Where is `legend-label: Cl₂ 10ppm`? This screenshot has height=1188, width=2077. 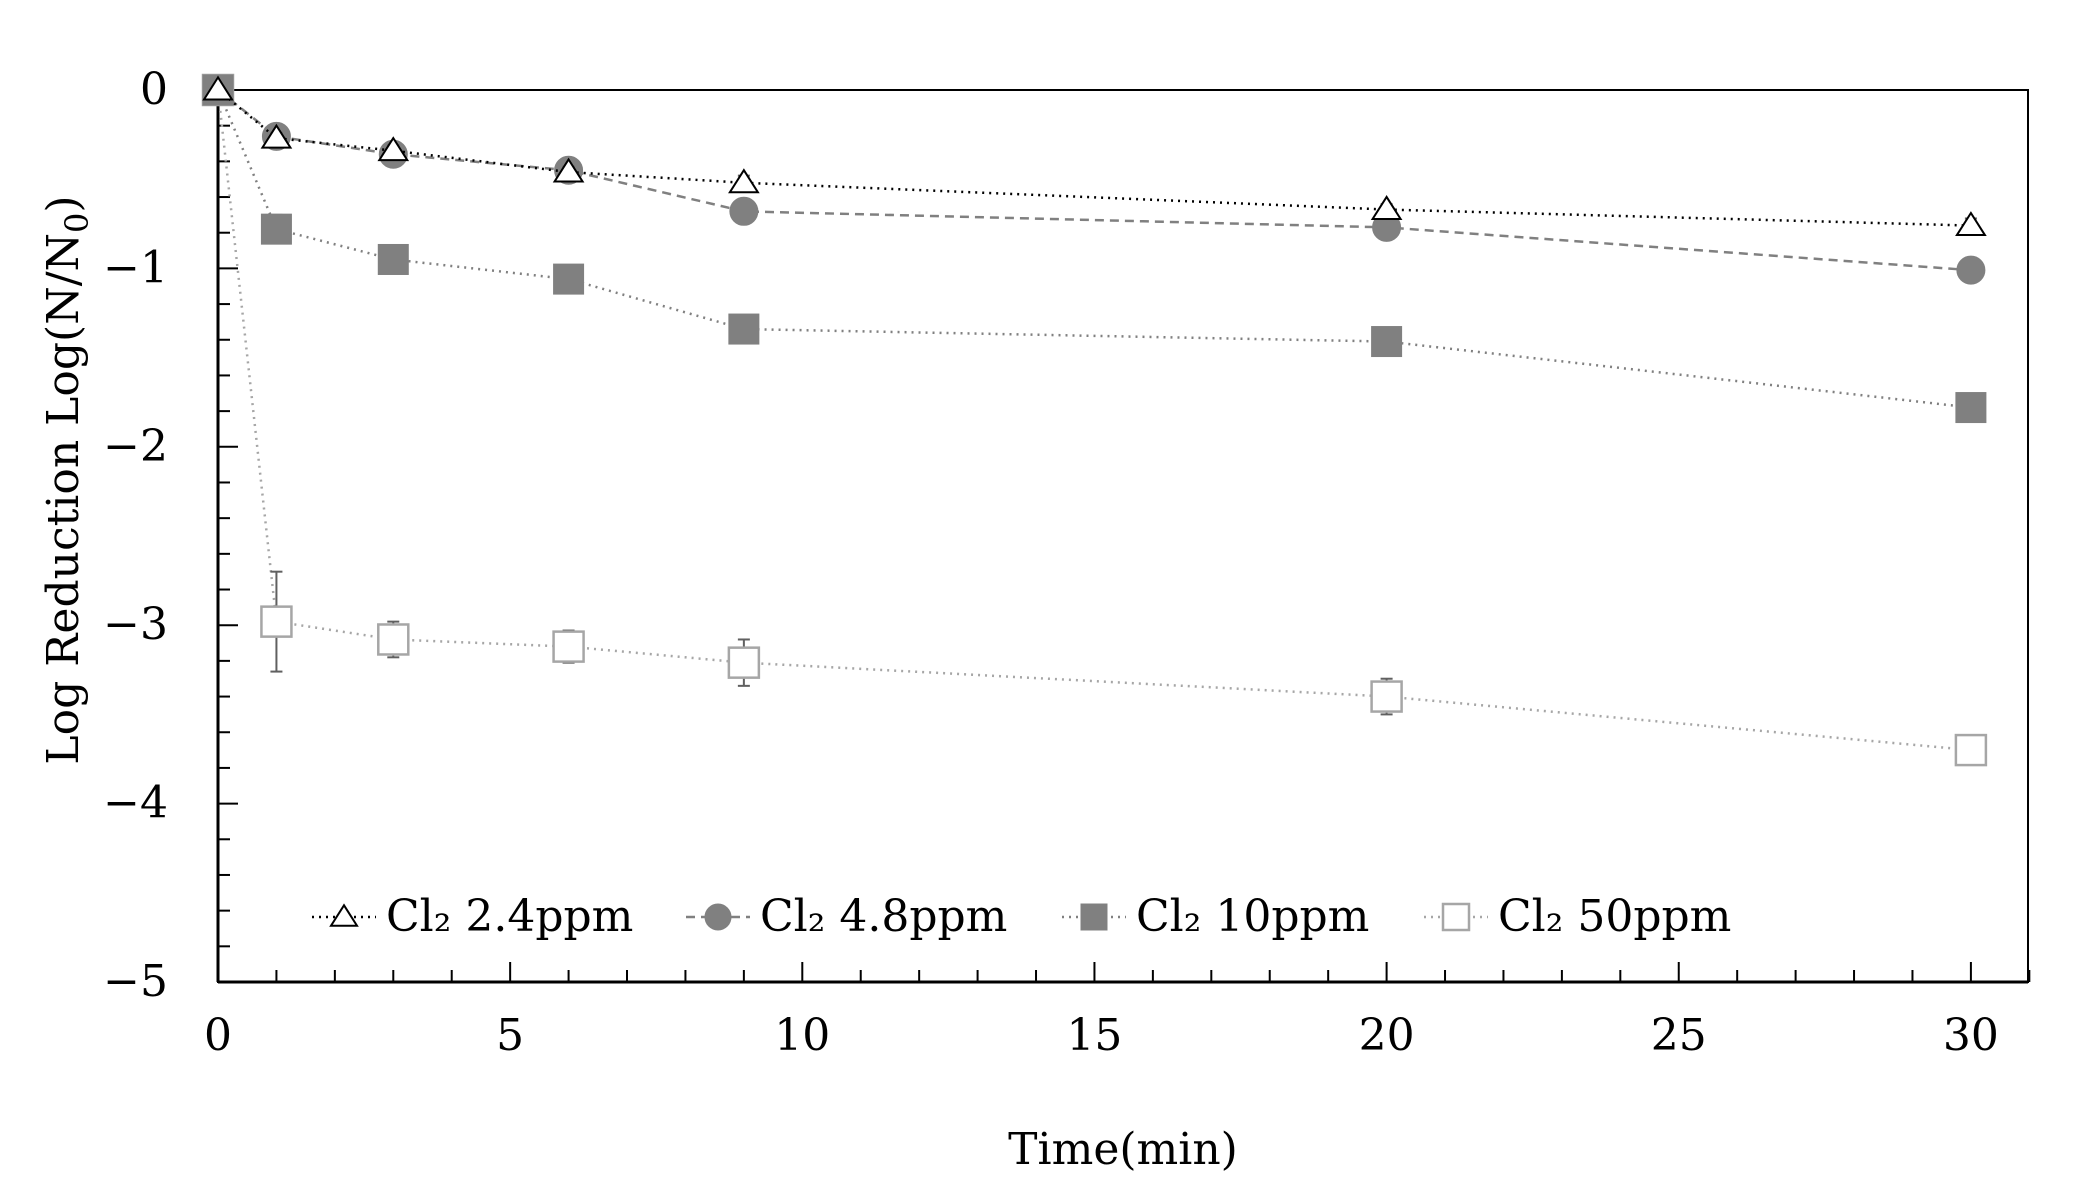
legend-label: Cl₂ 10ppm is located at coordinates (1252, 916).